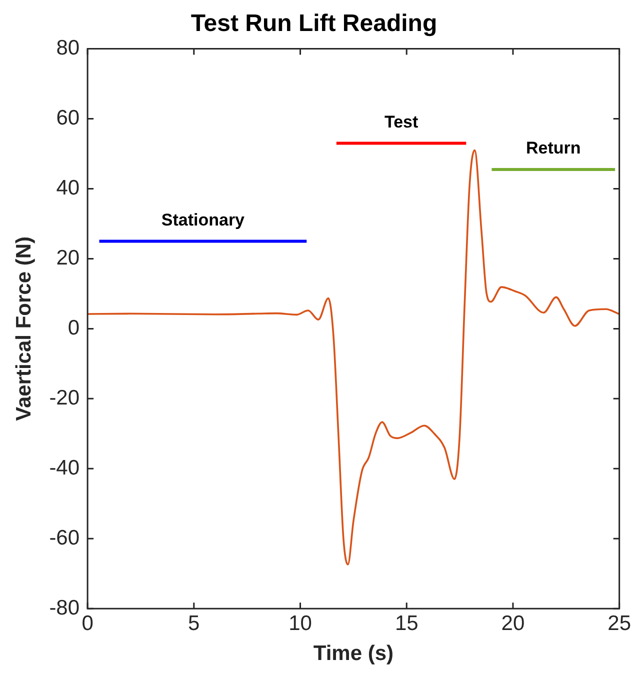 The height and width of the screenshot is (675, 634). Describe the element at coordinates (553, 148) in the screenshot. I see `series-label: Return` at that location.